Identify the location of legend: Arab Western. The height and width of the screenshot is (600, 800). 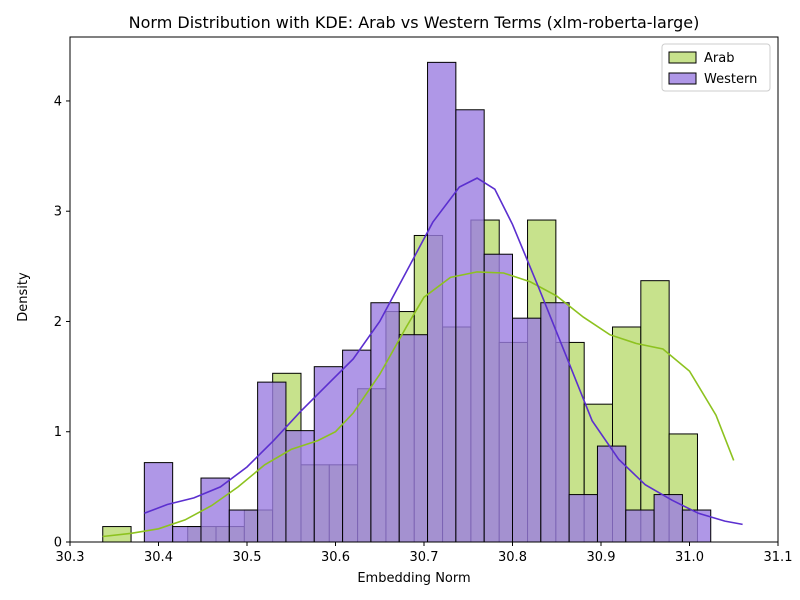
(716, 67).